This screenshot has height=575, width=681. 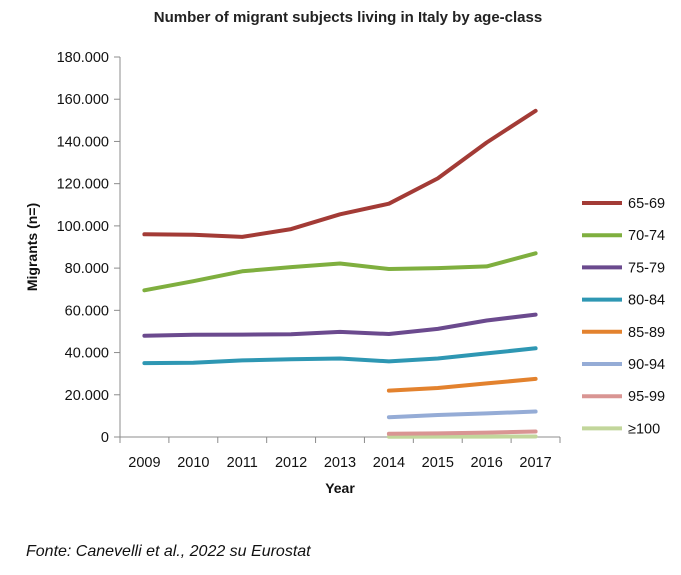 What do you see at coordinates (646, 204) in the screenshot?
I see `legend-label: 65-69` at bounding box center [646, 204].